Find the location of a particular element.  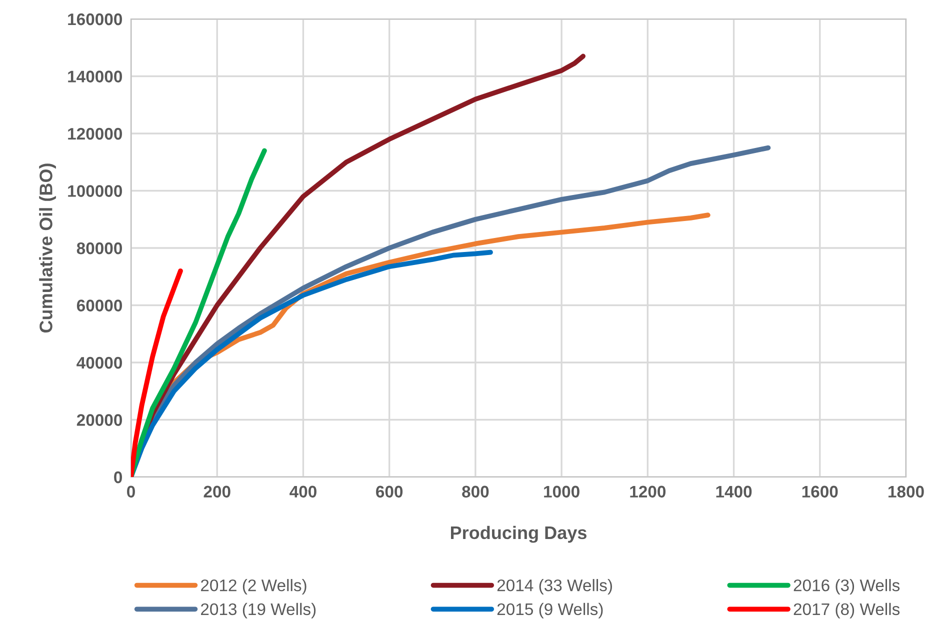

x-tick-label: 200 is located at coordinates (217, 492).